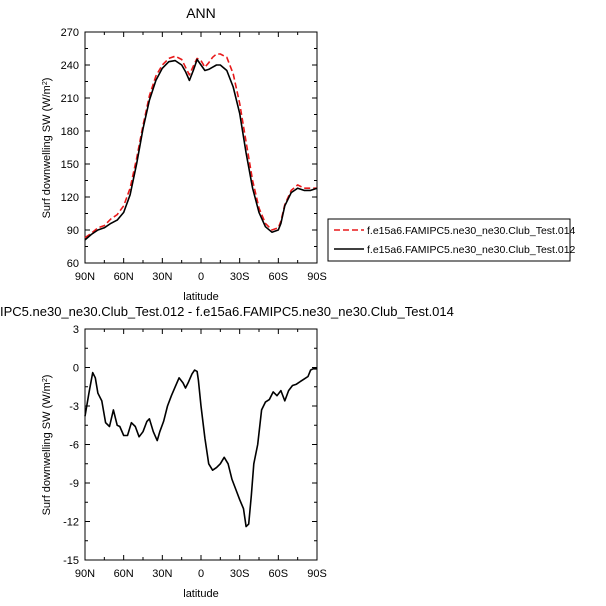 Image resolution: width=606 pixels, height=606 pixels. Describe the element at coordinates (73, 264) in the screenshot. I see `top-ytick-label: 60` at that location.